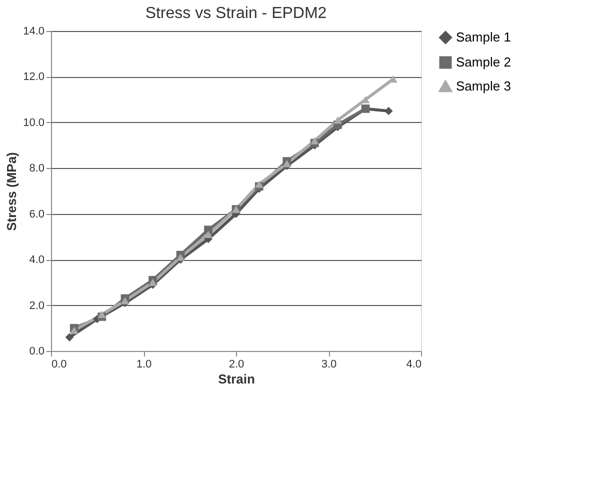  Describe the element at coordinates (59, 364) in the screenshot. I see `x-tick-label: 0.0` at that location.